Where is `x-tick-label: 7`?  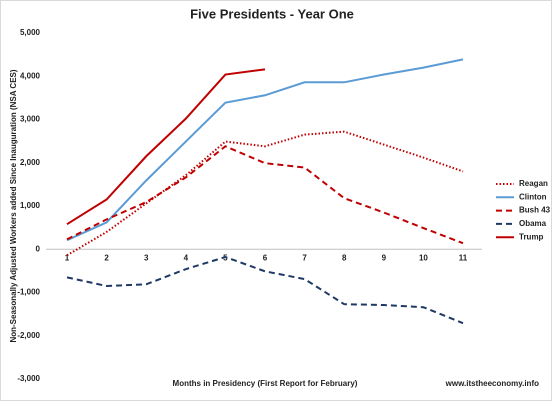
x-tick-label: 7 is located at coordinates (304, 257).